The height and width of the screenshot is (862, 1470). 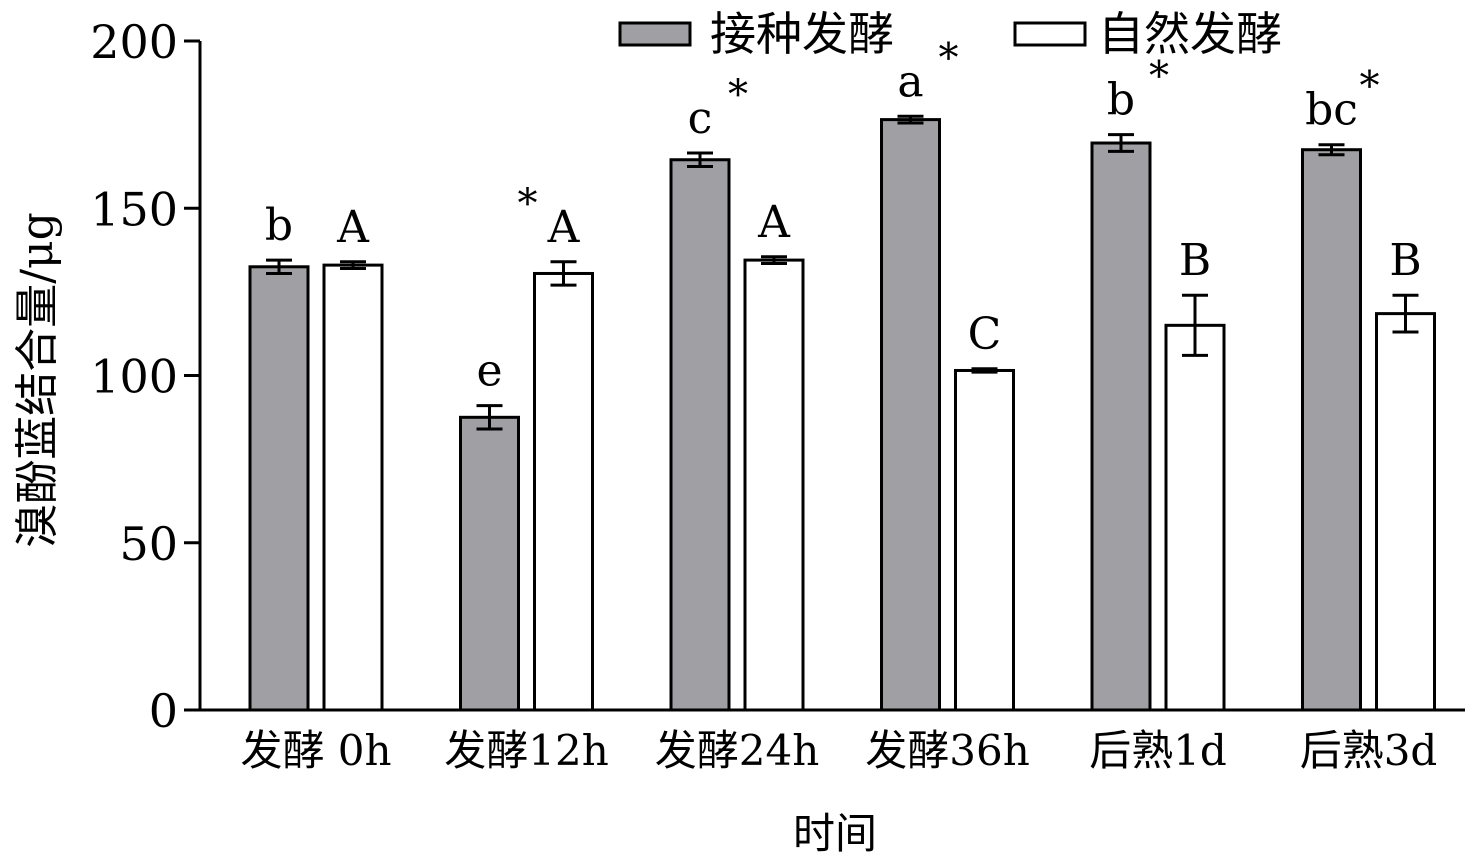 I want to click on x-axis: 发酵 0h 发酵12h 发酵24h 发酵36h 后熟1d 后熟3d, so click(x=831, y=741).